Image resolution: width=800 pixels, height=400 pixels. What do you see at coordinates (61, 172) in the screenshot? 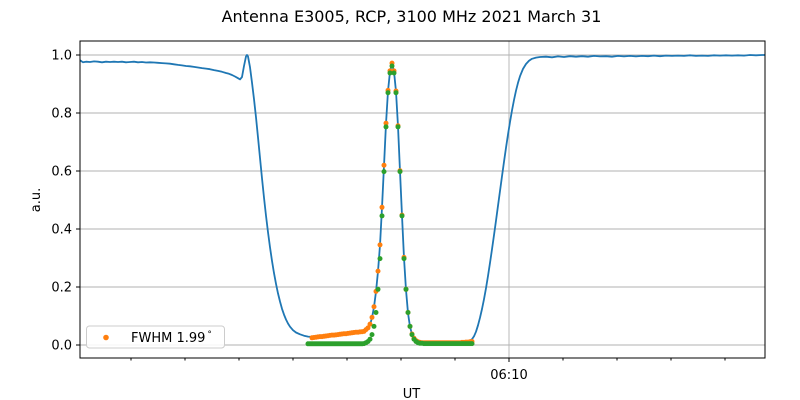
I see `y-tick-label: 0.6` at bounding box center [61, 172].